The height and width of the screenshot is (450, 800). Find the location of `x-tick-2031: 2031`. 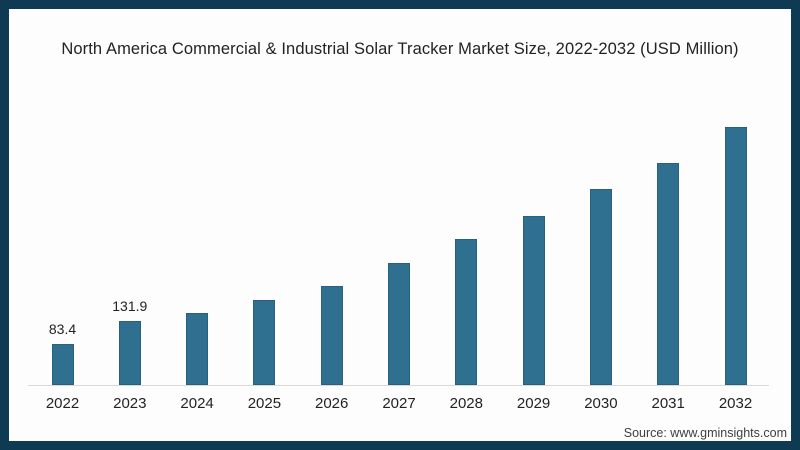

x-tick-2031: 2031 is located at coordinates (668, 403).